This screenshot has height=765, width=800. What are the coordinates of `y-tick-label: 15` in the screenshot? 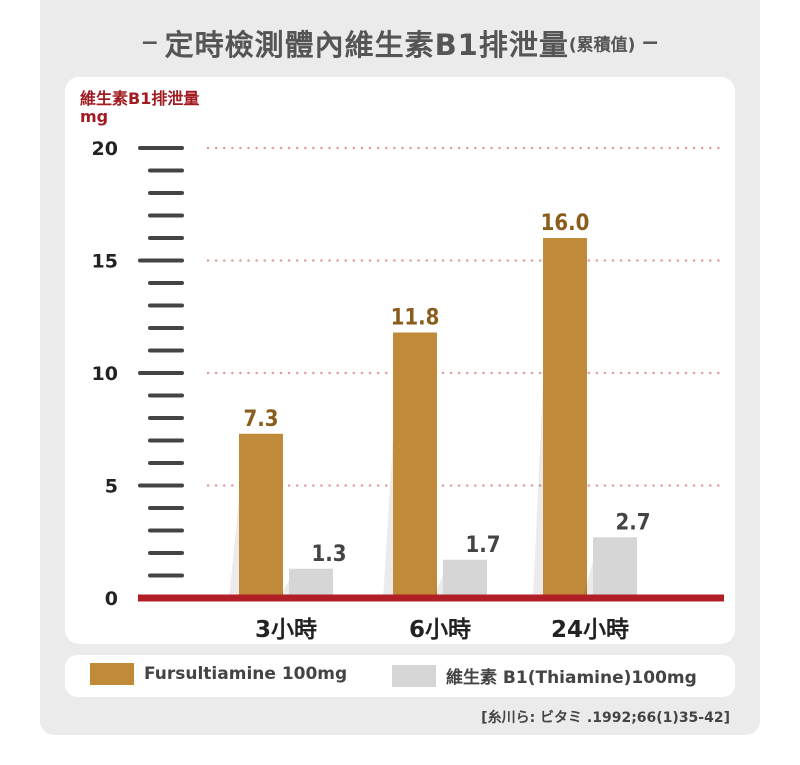 It's located at (105, 262).